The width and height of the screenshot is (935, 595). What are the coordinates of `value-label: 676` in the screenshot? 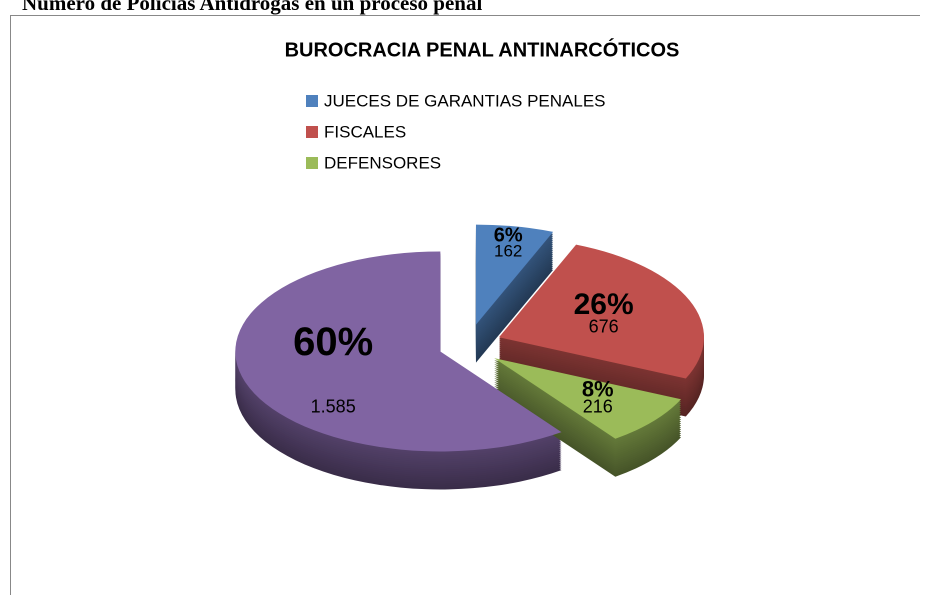 It's located at (604, 327).